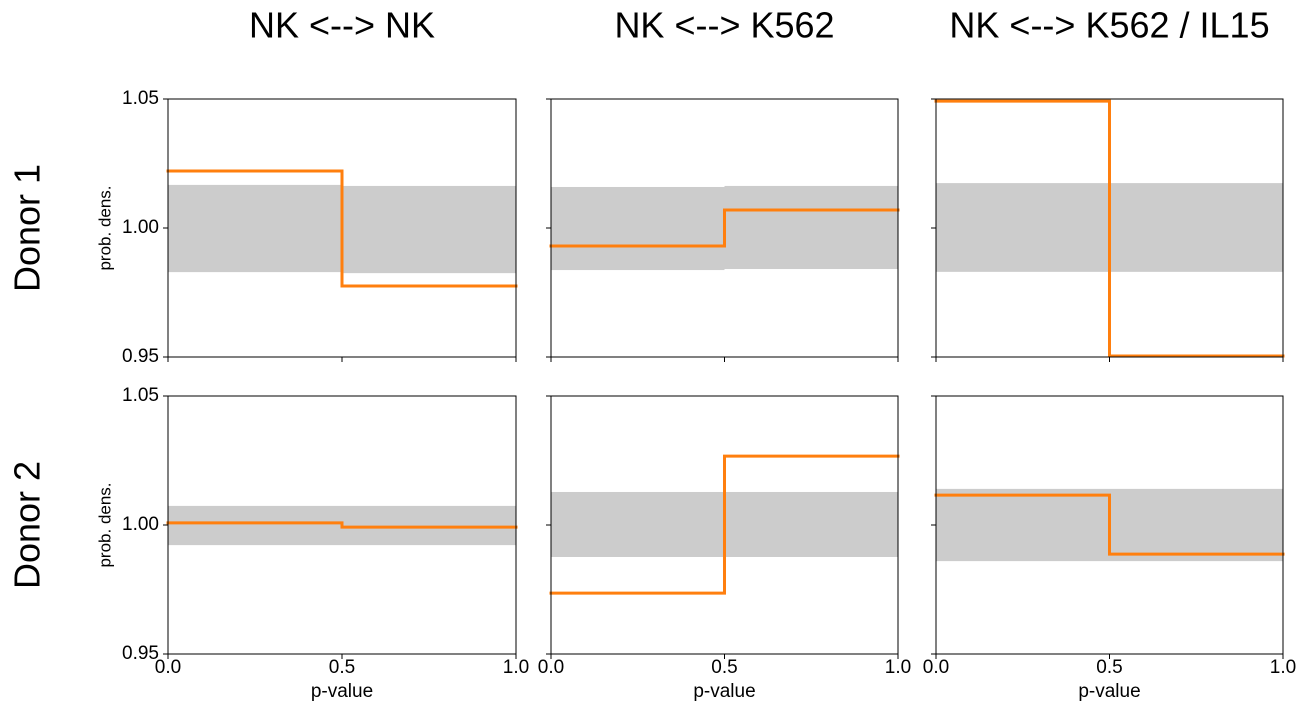  I want to click on row-label: Donor 1, so click(27, 228).